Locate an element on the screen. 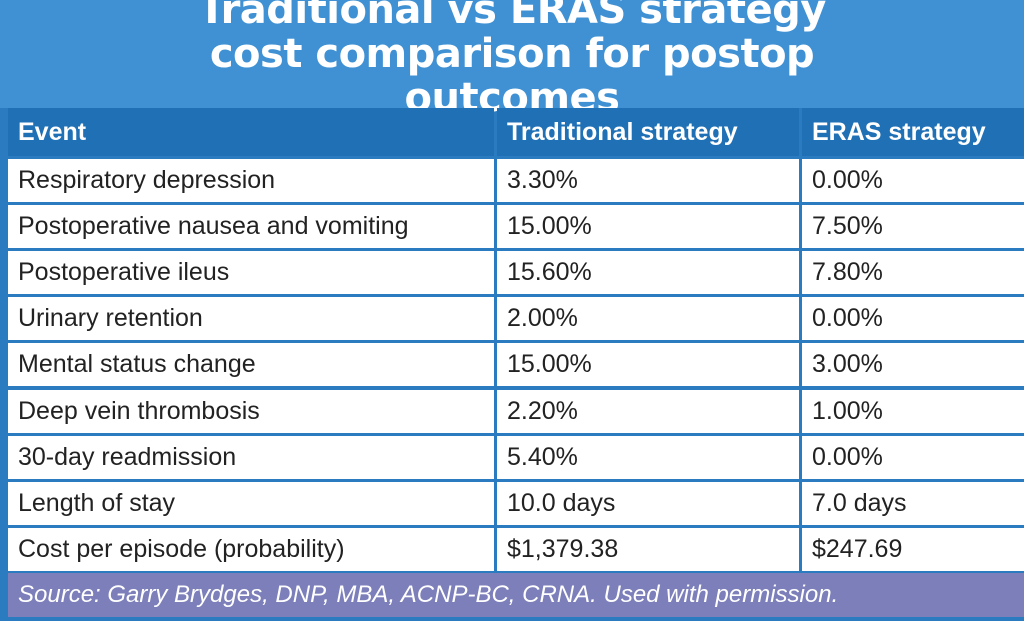 This screenshot has width=1024, height=621. cell: 10.0 days is located at coordinates (648, 503).